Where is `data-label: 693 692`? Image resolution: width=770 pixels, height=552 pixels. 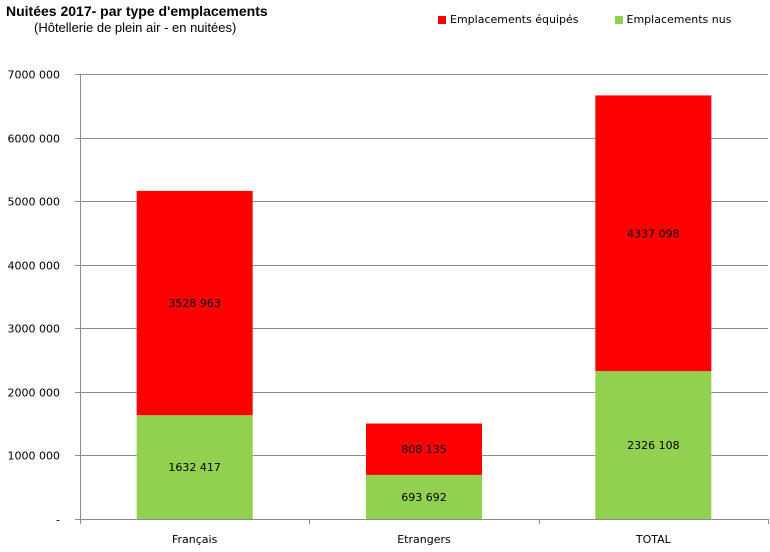
data-label: 693 692 is located at coordinates (424, 497).